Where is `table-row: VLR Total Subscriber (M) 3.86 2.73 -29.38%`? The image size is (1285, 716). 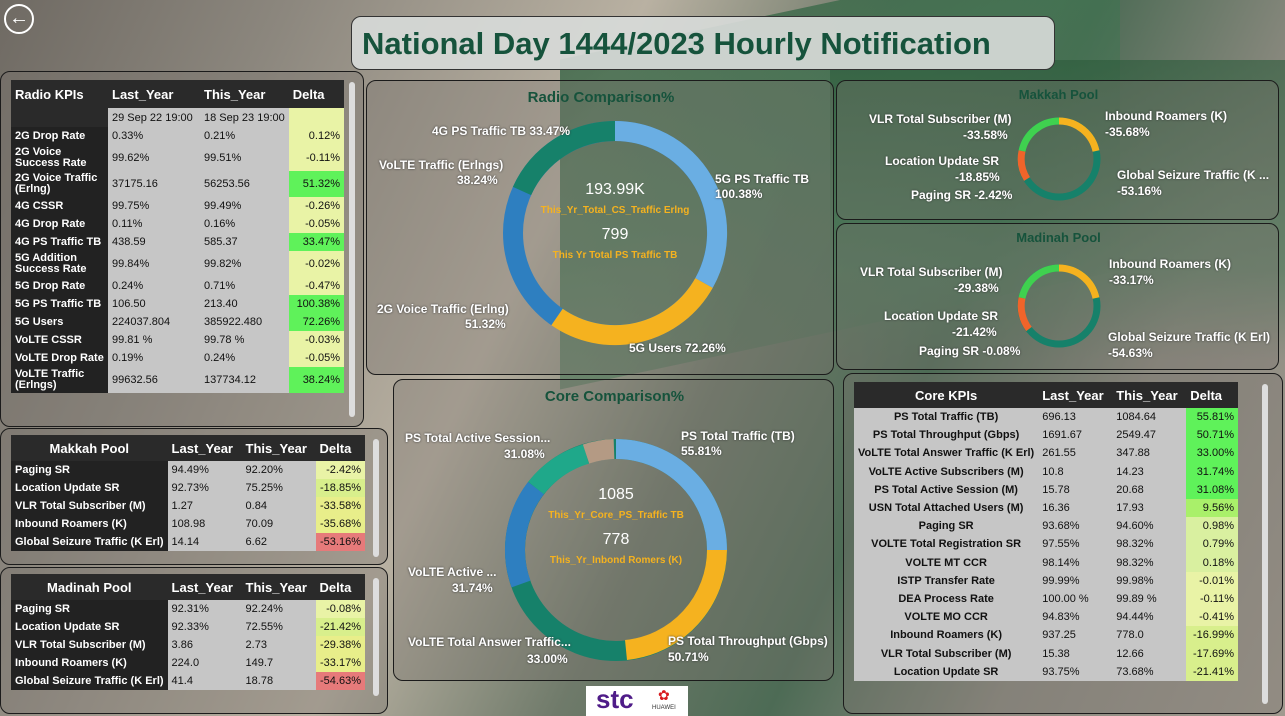 table-row: VLR Total Subscriber (M) 3.86 2.73 -29.38% is located at coordinates (188, 645).